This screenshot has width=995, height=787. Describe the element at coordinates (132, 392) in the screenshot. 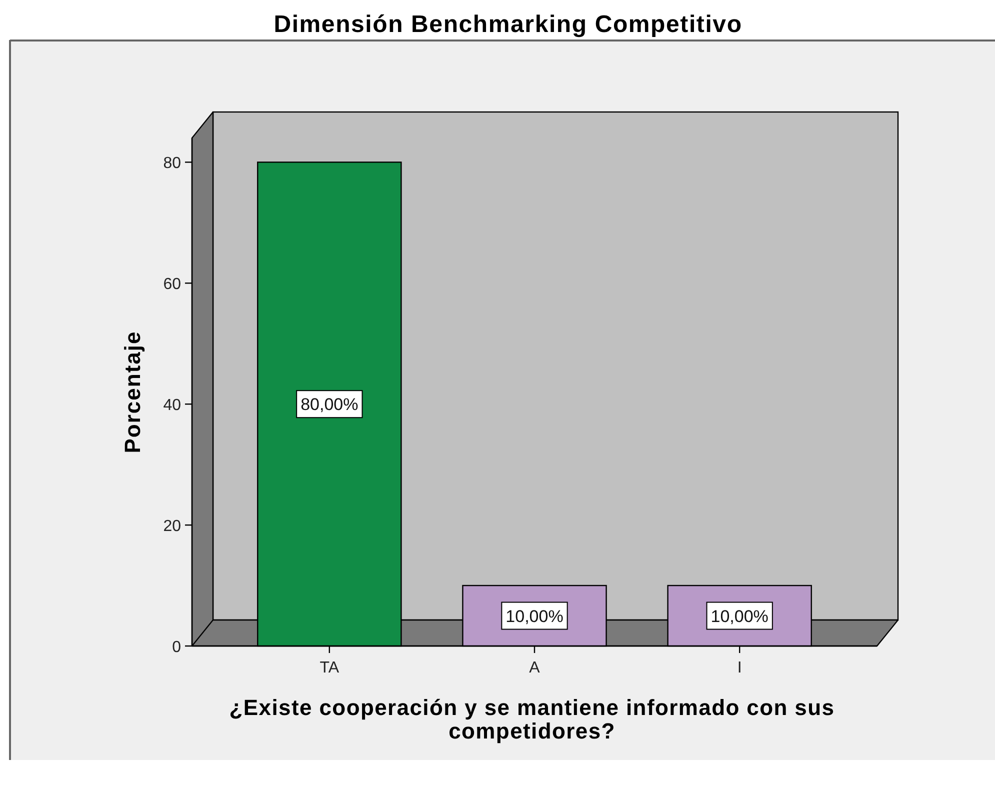

I see `y-axis-title: Porcentaje` at that location.